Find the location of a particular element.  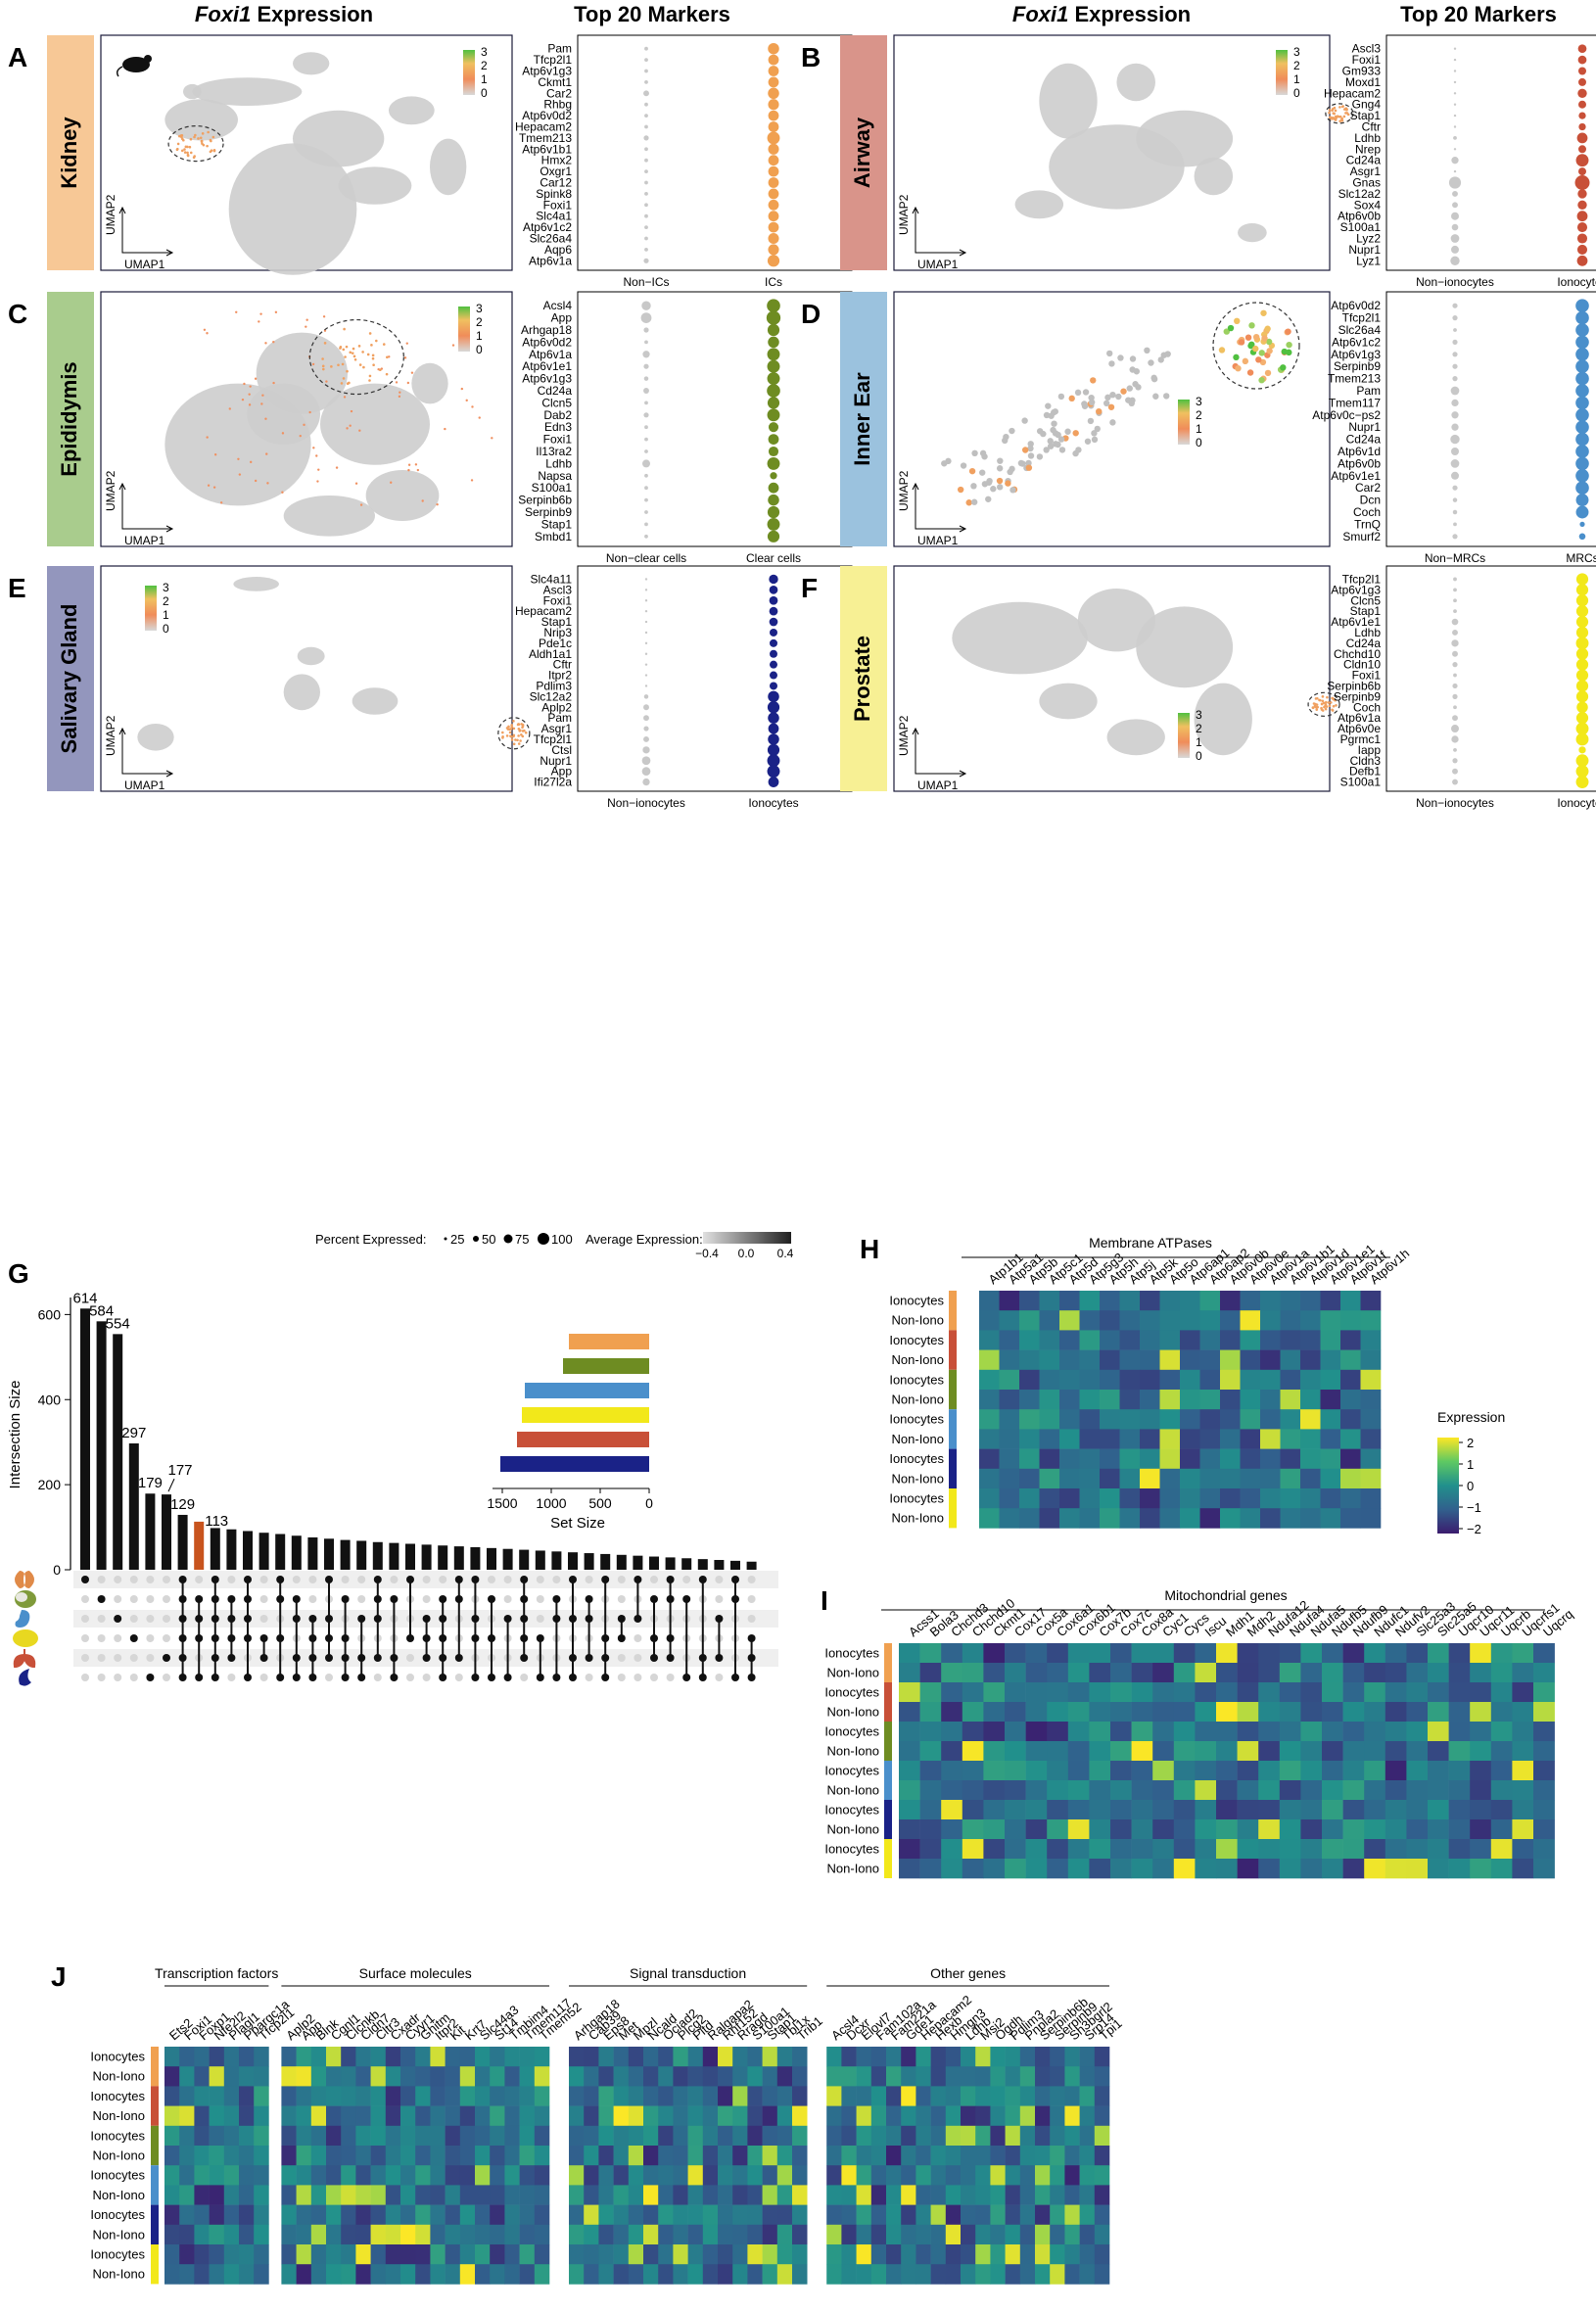

marker-label: Ckmt1 is located at coordinates (555, 82).